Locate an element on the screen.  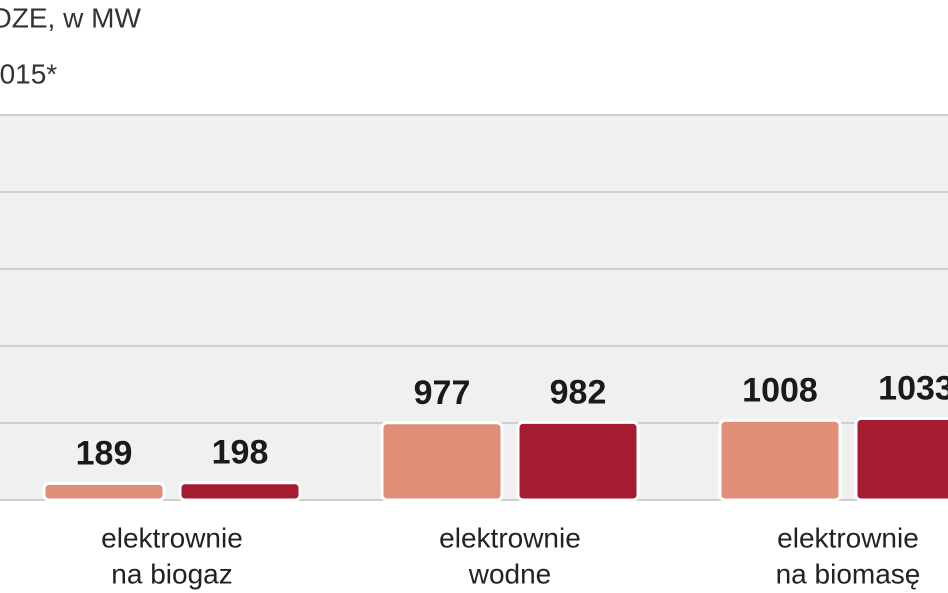
value-label: 977 is located at coordinates (442, 393).